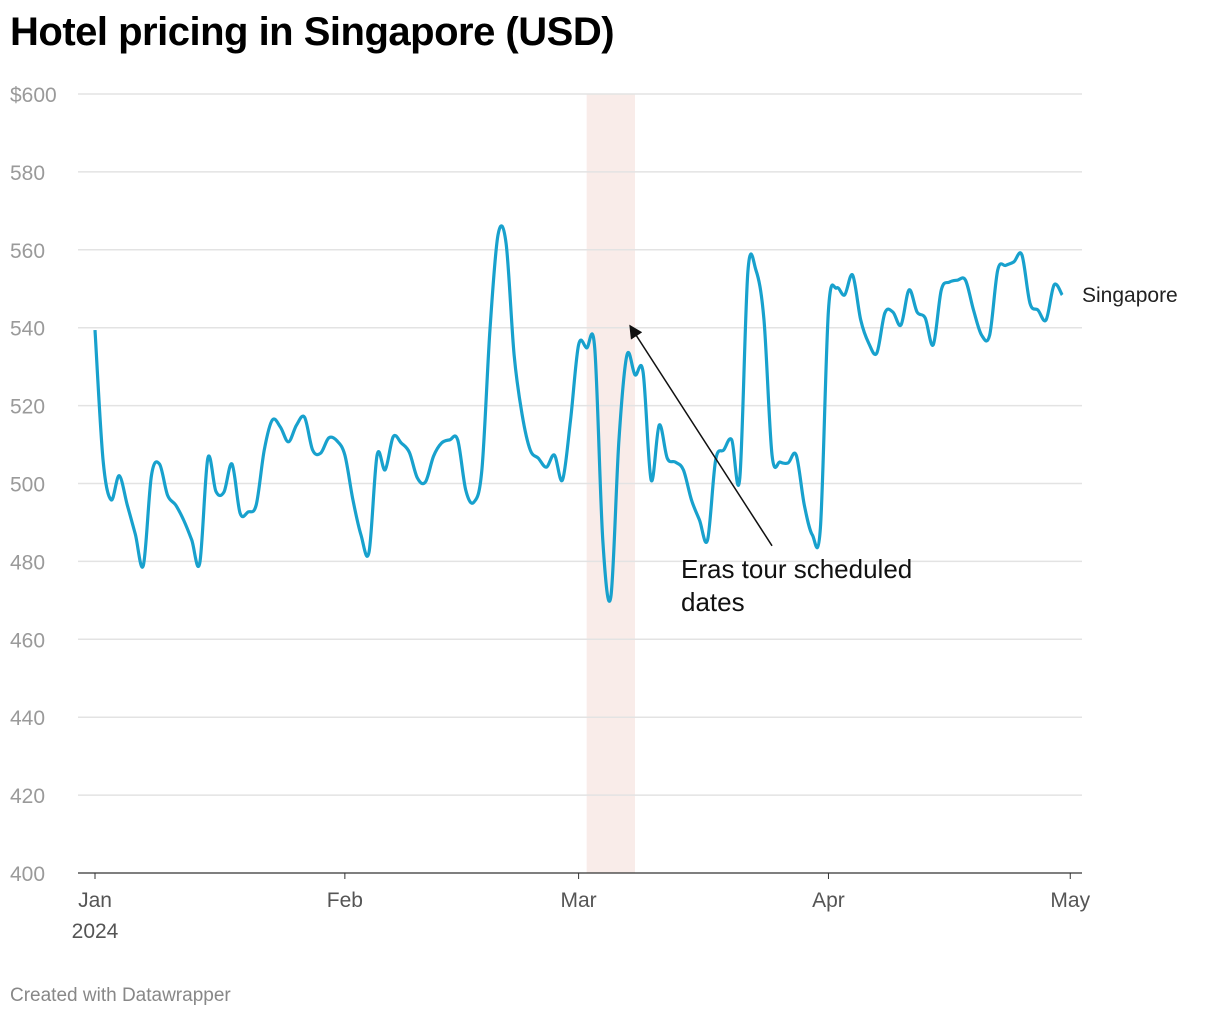 The height and width of the screenshot is (1020, 1220). Describe the element at coordinates (713, 602) in the screenshot. I see `annotation-text-line2: dates` at that location.